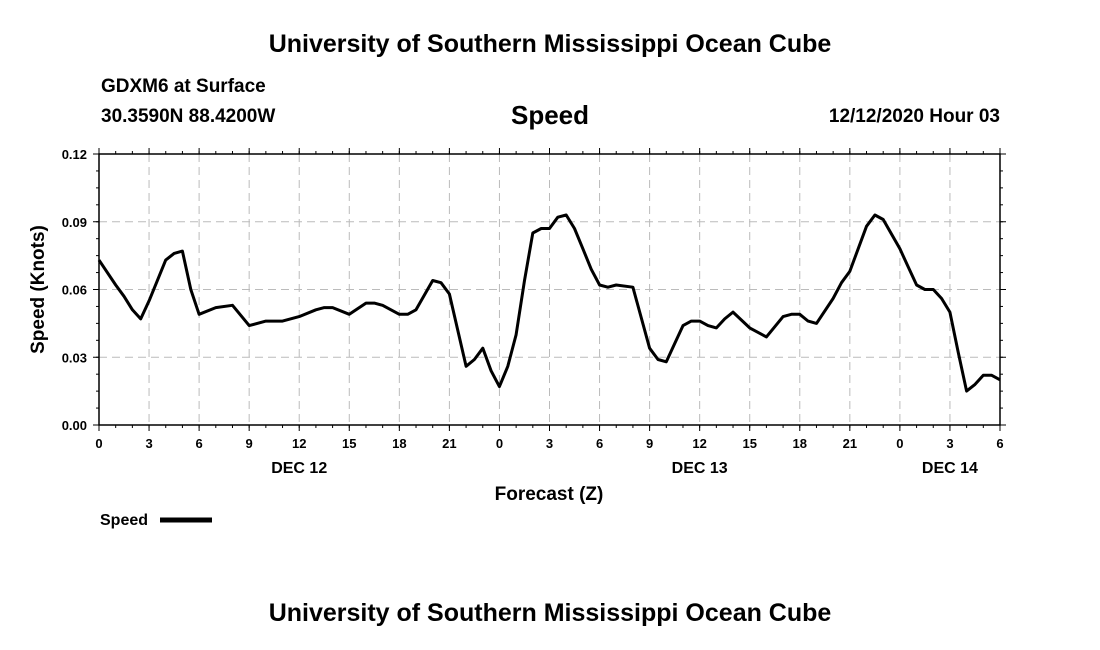 This screenshot has height=650, width=1100. What do you see at coordinates (950, 468) in the screenshot?
I see `day-label: DEC 14` at bounding box center [950, 468].